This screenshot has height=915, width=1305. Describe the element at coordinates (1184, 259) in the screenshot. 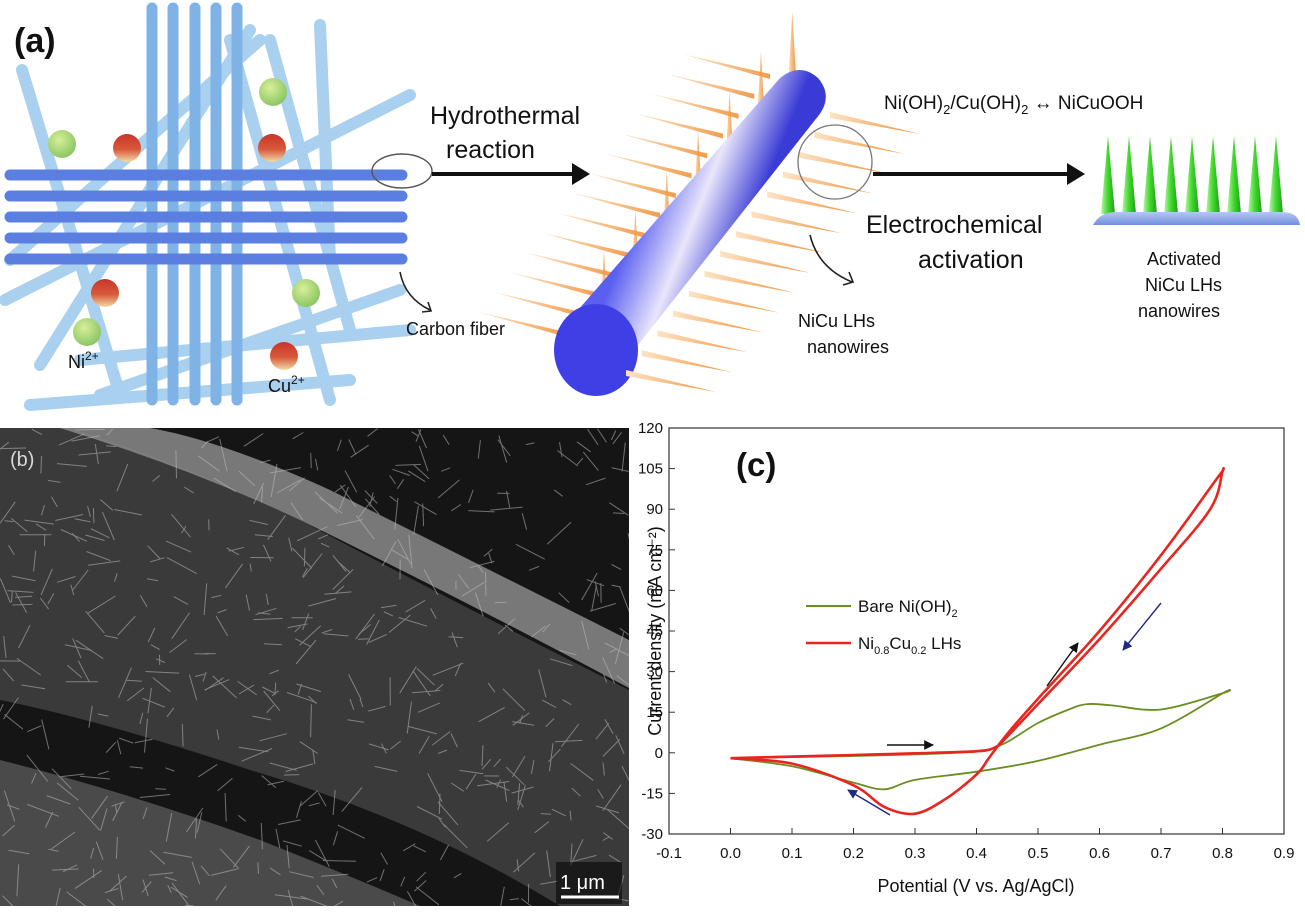

I see `activated-line1: Activated` at that location.